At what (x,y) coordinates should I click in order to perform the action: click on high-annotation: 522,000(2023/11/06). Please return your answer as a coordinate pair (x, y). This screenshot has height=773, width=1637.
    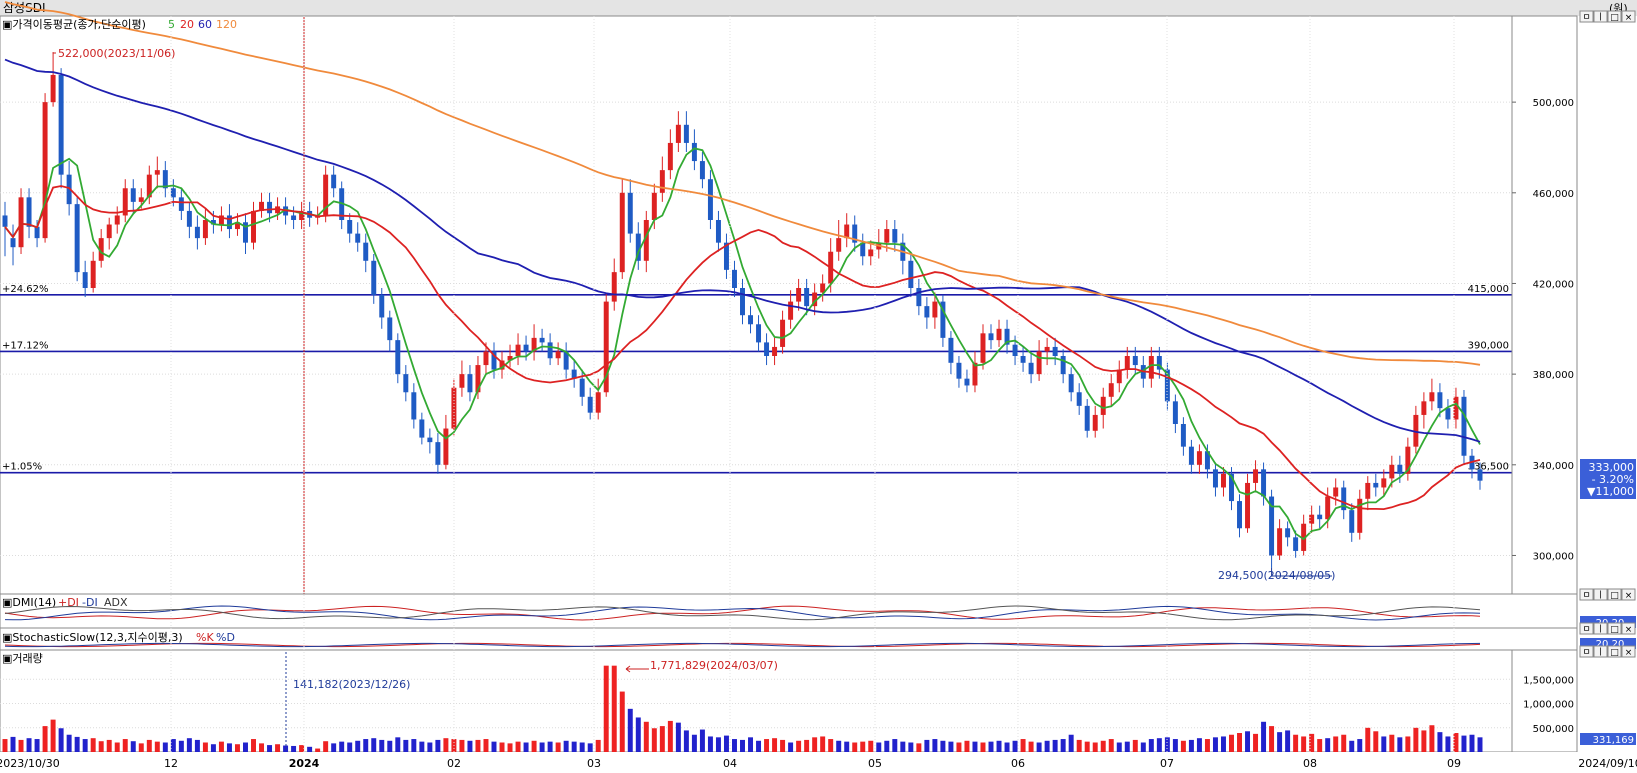
    Looking at the image, I should click on (116, 53).